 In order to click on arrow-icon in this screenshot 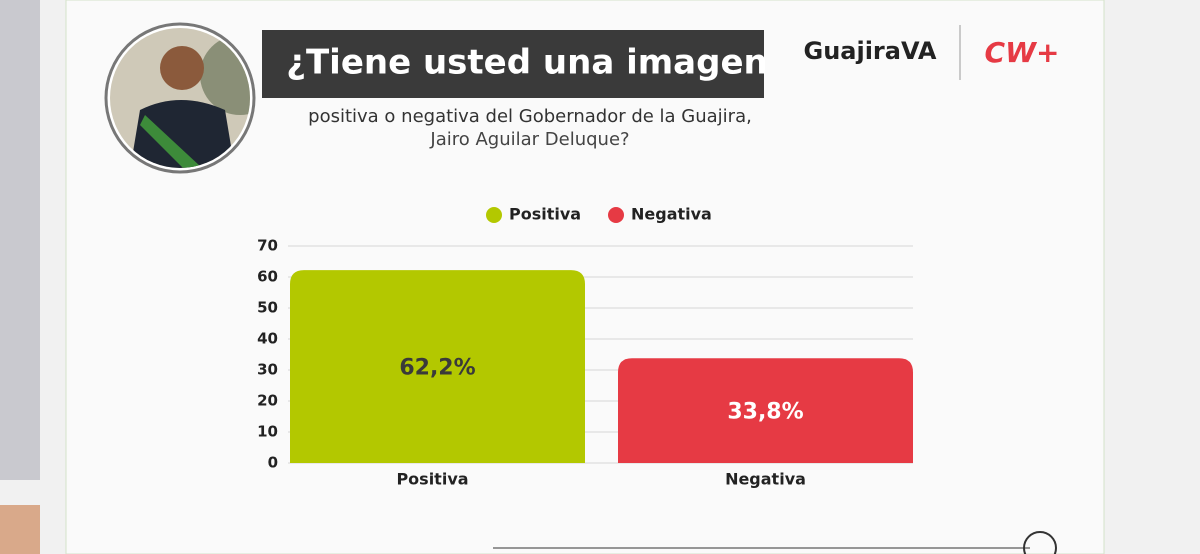, I will do `click(1040, 542)`.